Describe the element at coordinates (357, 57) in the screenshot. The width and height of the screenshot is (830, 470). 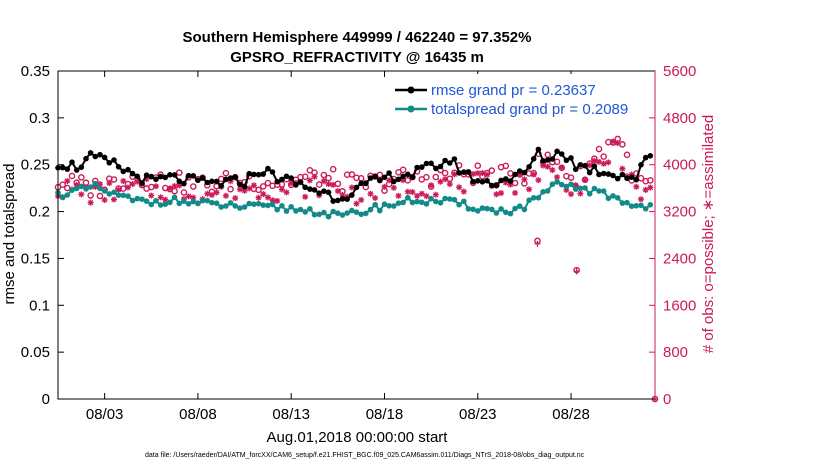
I see `chart-title-line2: GPSRO_REFRACTIVITY @ 16435 m` at that location.